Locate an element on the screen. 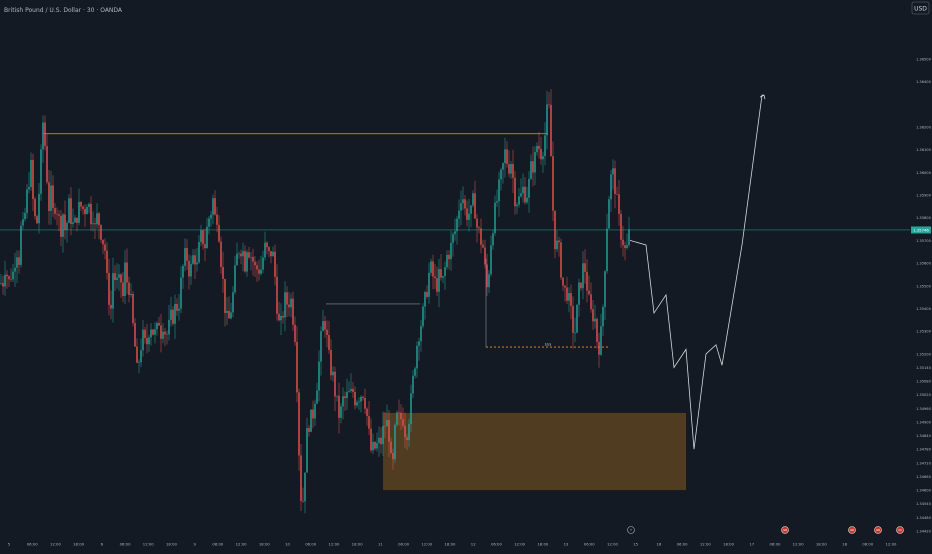  currency-button: USD is located at coordinates (920, 8).